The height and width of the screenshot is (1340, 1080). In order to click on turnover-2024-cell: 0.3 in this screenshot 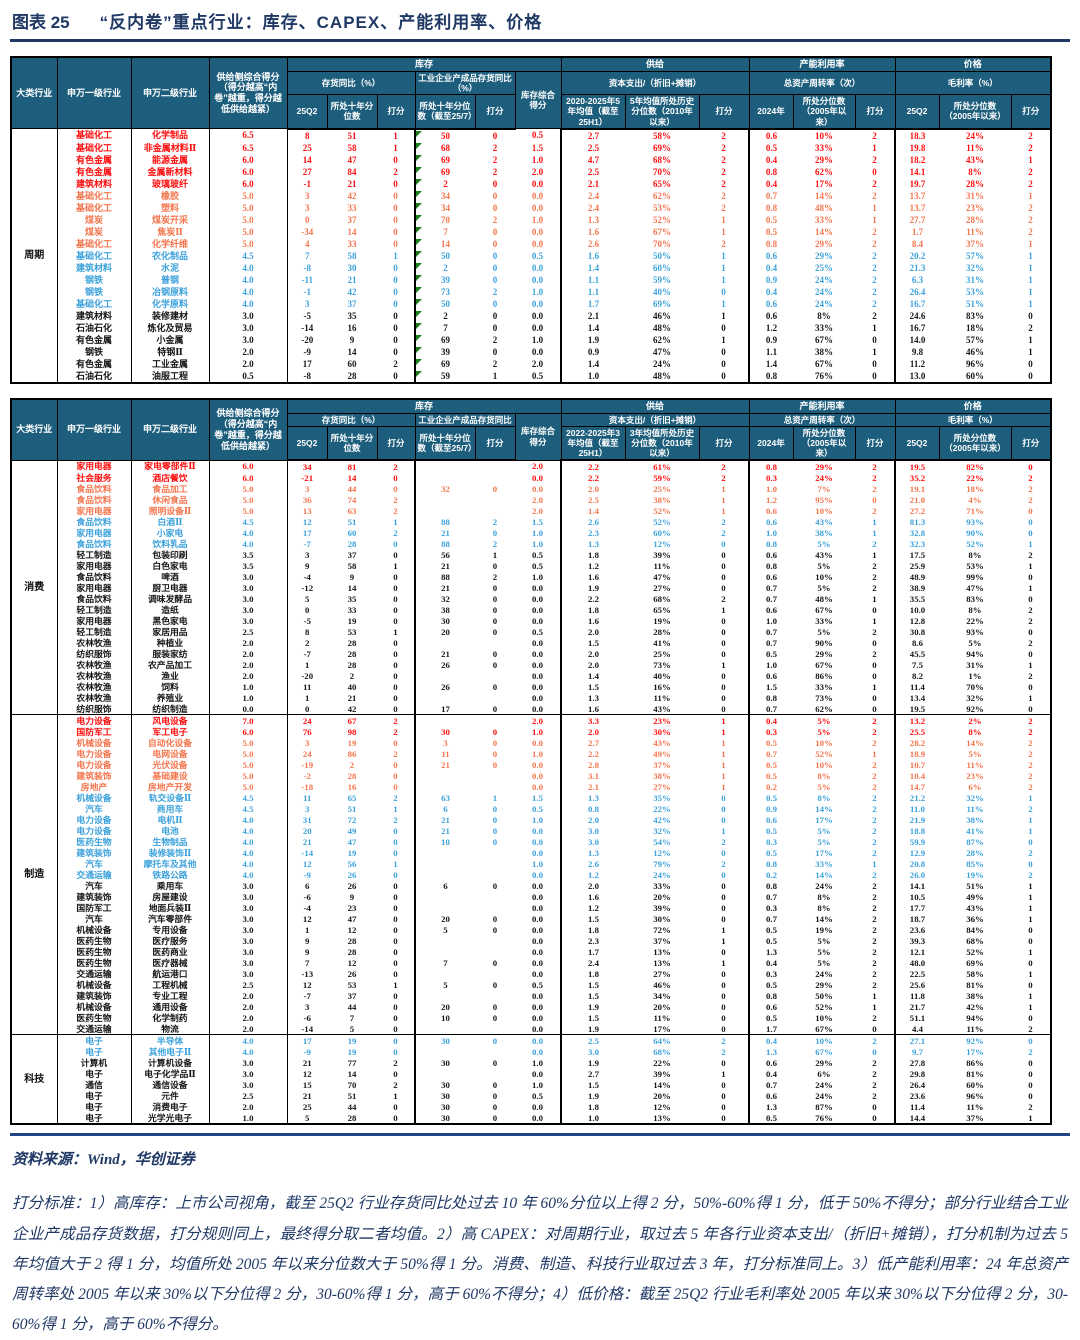, I will do `click(771, 973)`.